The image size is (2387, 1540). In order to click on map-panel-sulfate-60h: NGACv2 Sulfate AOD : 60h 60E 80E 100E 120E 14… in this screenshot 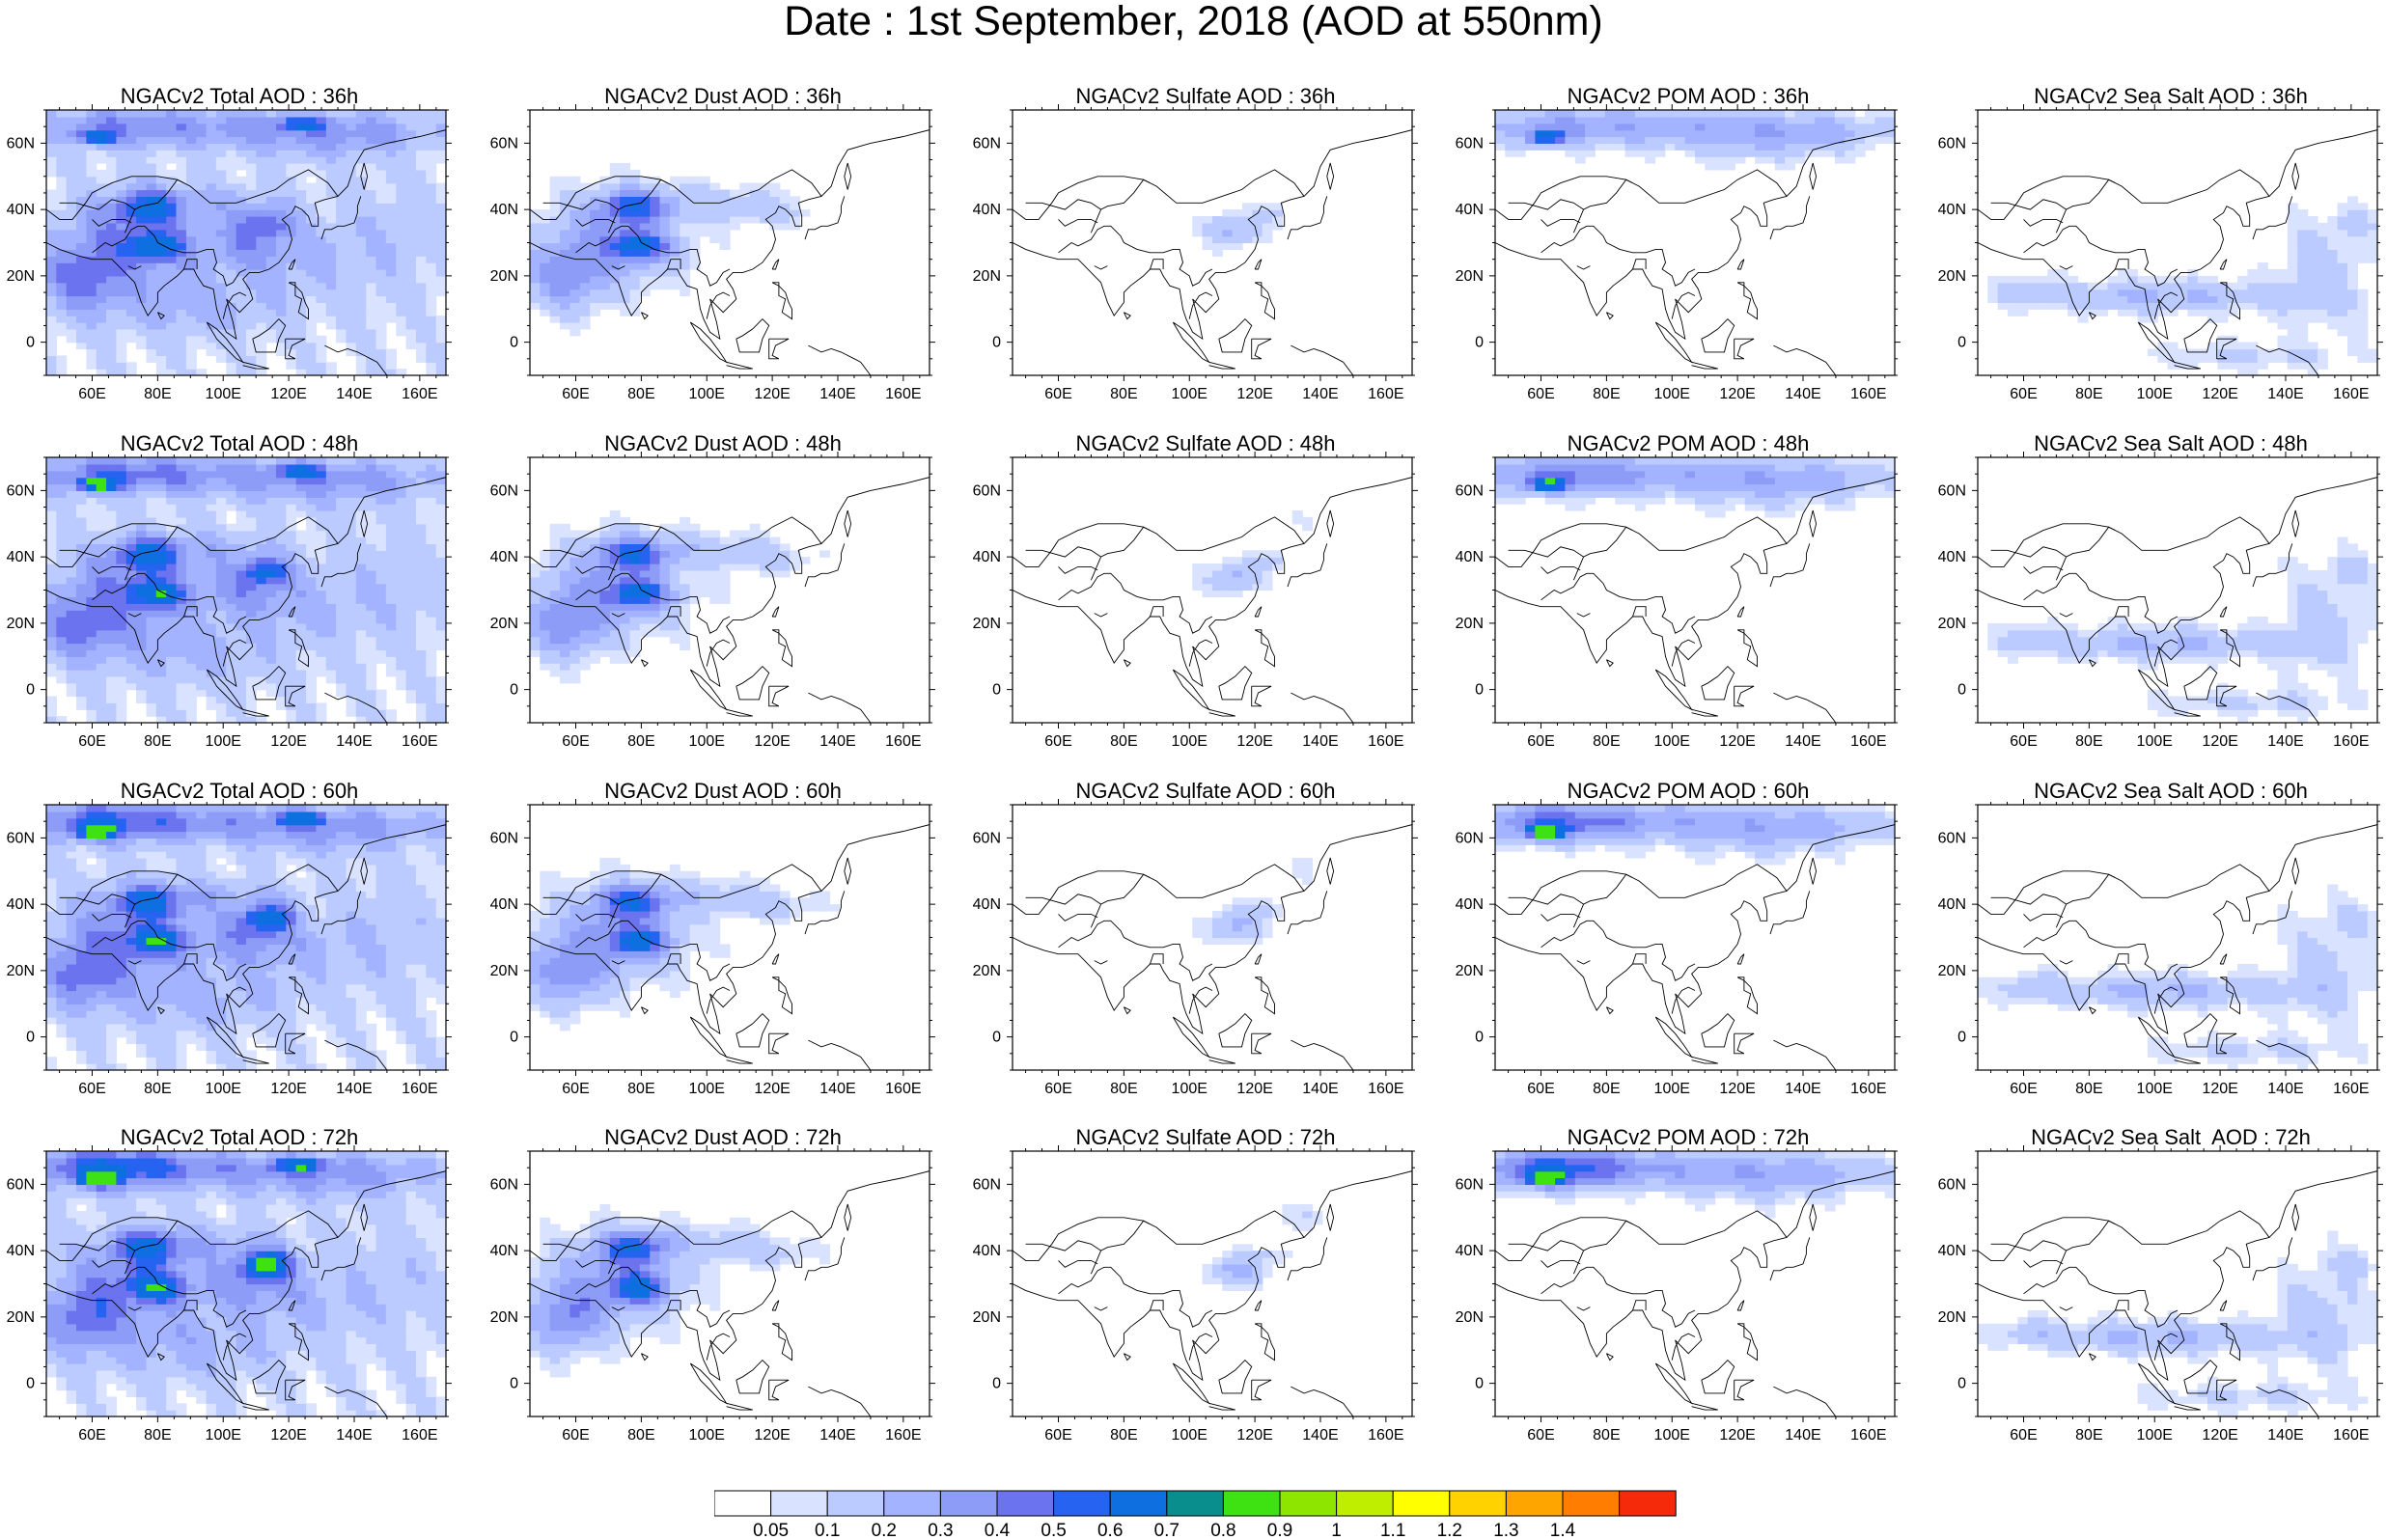, I will do `click(1205, 956)`.